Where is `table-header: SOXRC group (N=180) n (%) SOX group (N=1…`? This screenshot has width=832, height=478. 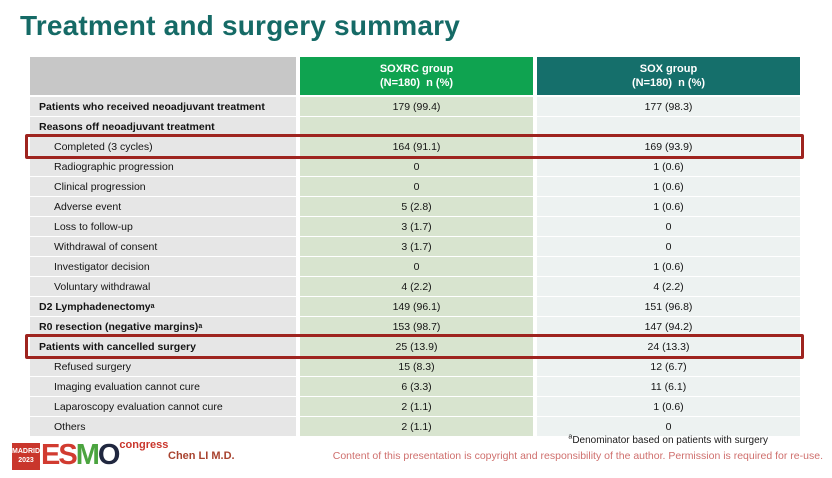 table-header: SOXRC group (N=180) n (%) SOX group (N=1… is located at coordinates (415, 76).